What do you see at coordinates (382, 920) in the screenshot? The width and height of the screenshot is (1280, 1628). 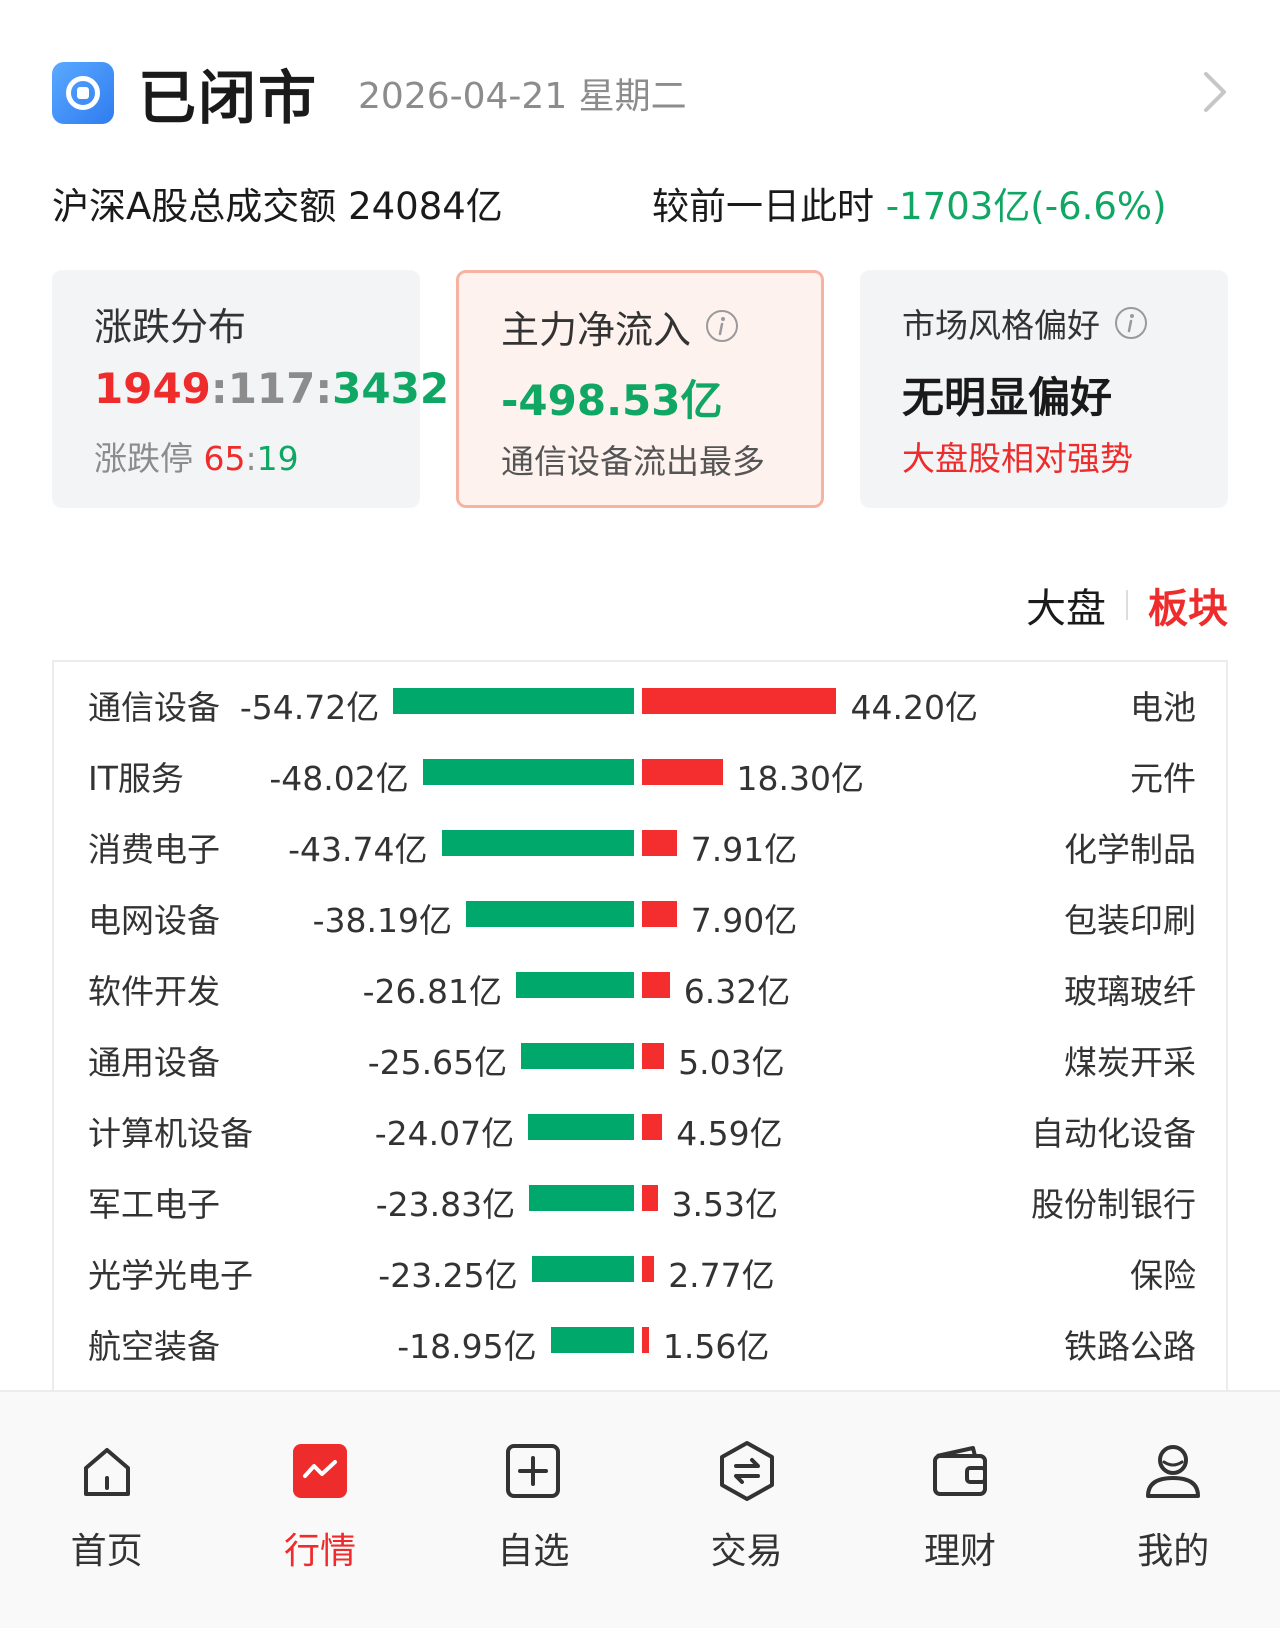 I see `outflow-value-label: -38.19亿` at bounding box center [382, 920].